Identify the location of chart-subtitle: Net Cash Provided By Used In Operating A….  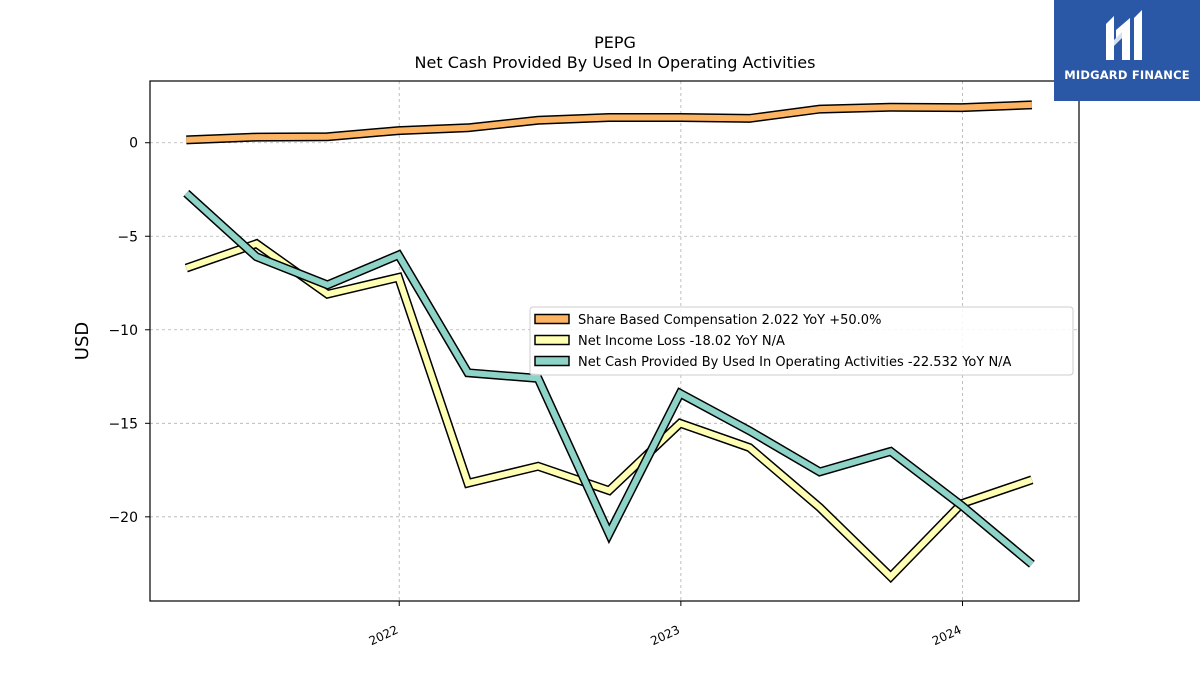
(615, 62).